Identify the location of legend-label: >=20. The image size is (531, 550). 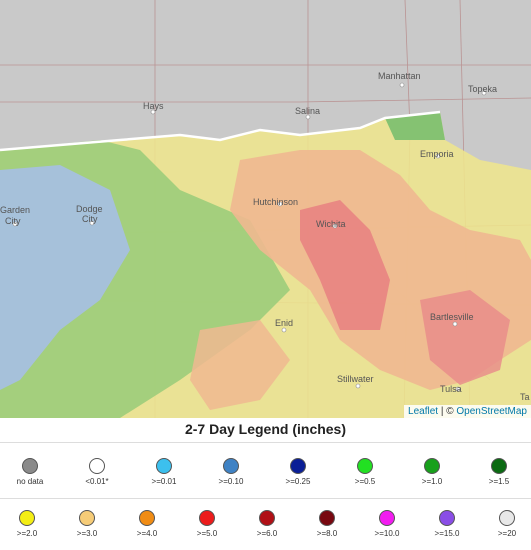
(507, 533).